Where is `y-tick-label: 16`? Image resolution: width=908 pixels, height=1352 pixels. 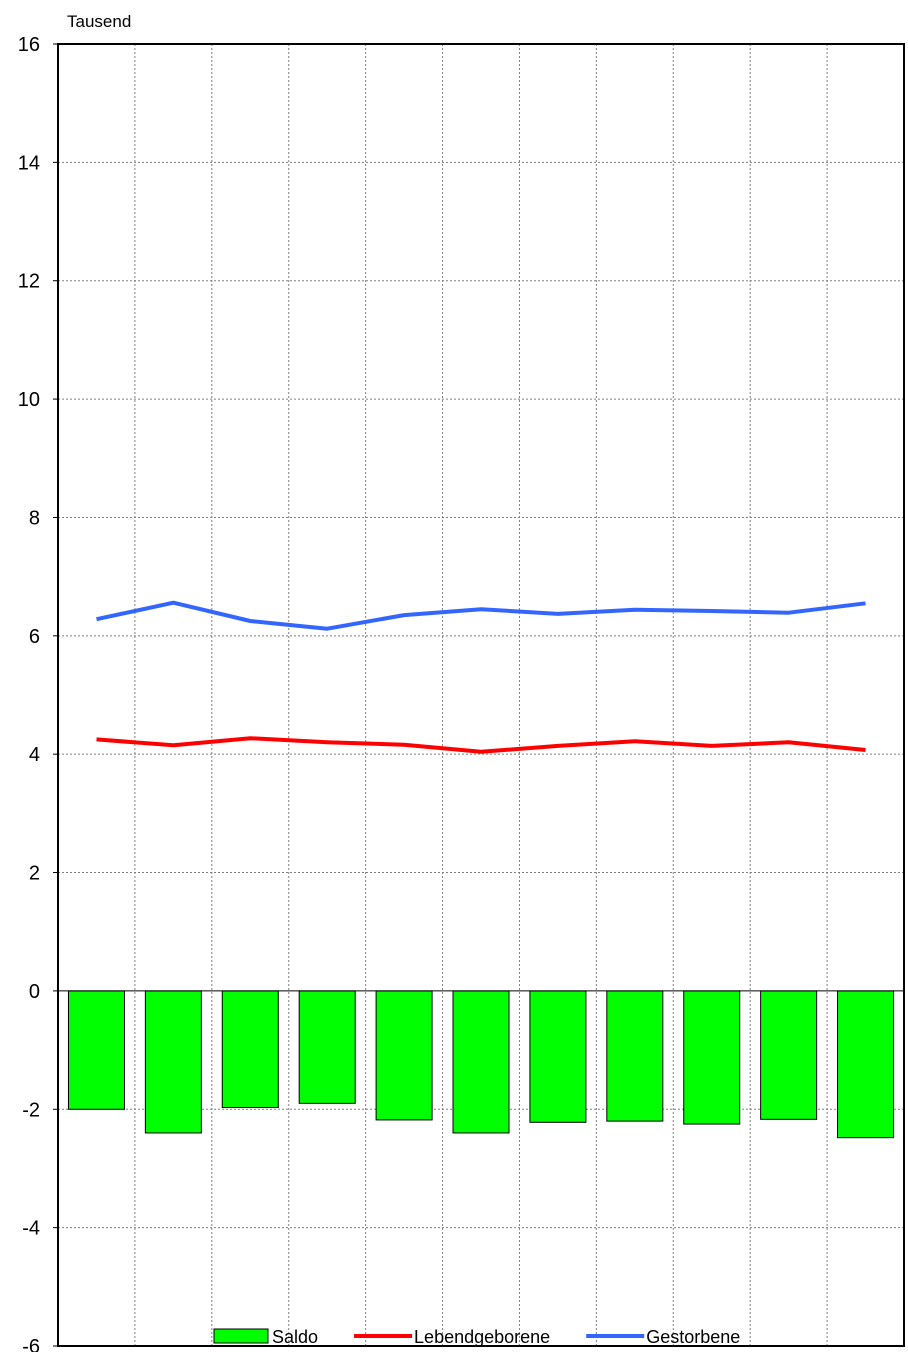 y-tick-label: 16 is located at coordinates (29, 45).